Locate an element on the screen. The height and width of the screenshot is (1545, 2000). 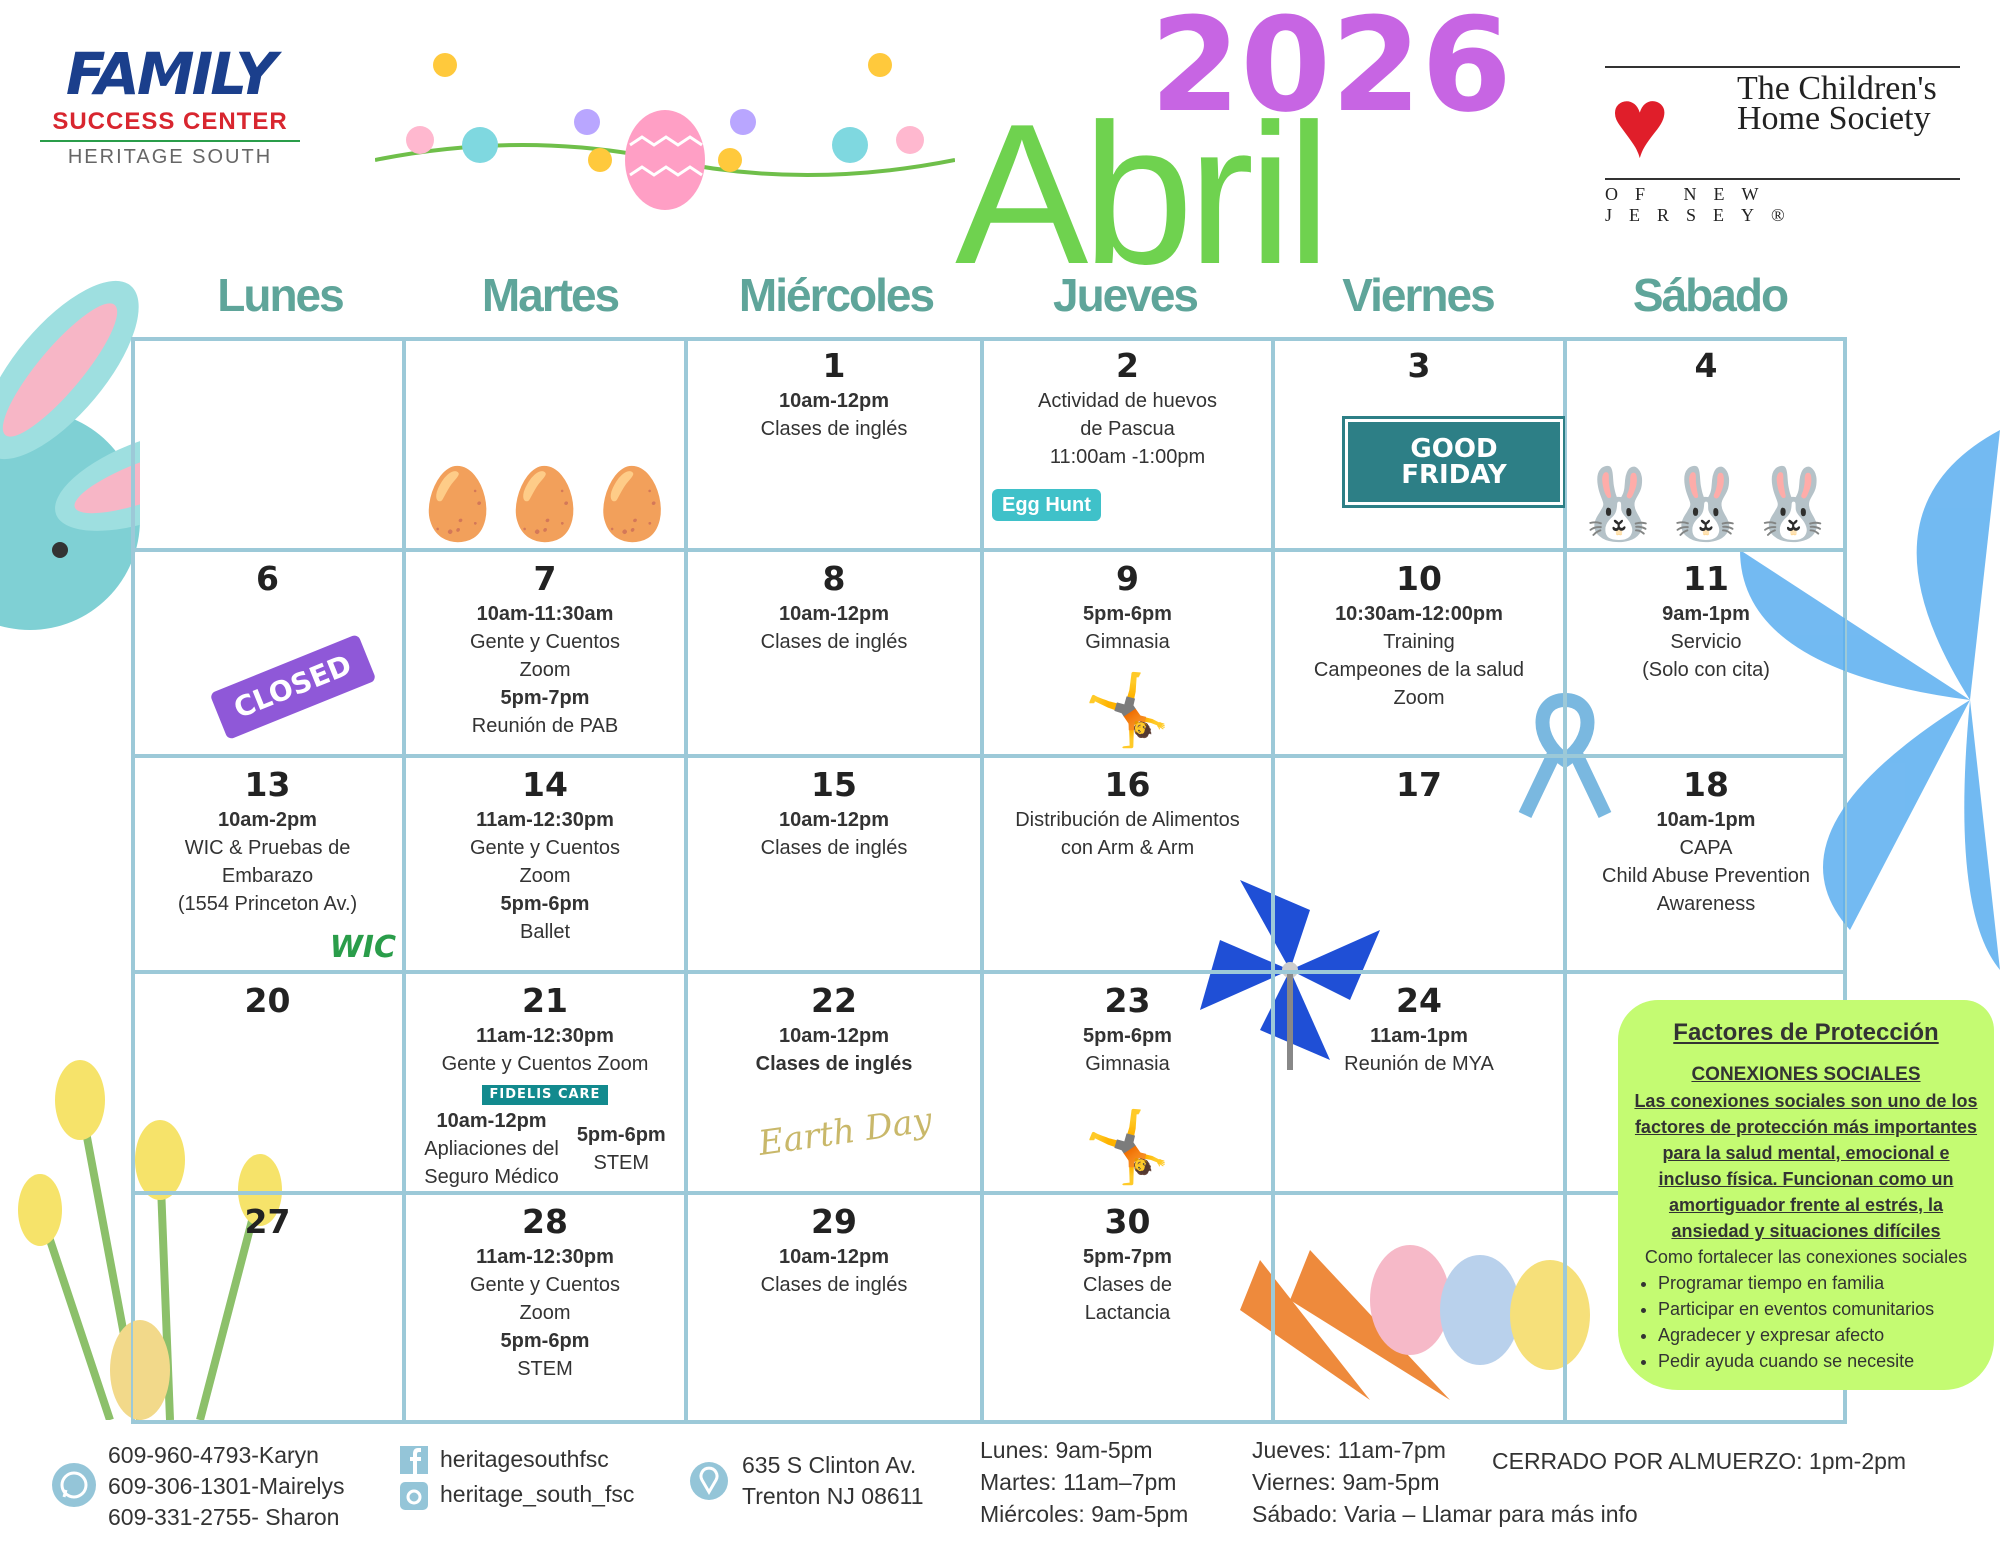
event-time: 10am-2pm is located at coordinates (267, 820).